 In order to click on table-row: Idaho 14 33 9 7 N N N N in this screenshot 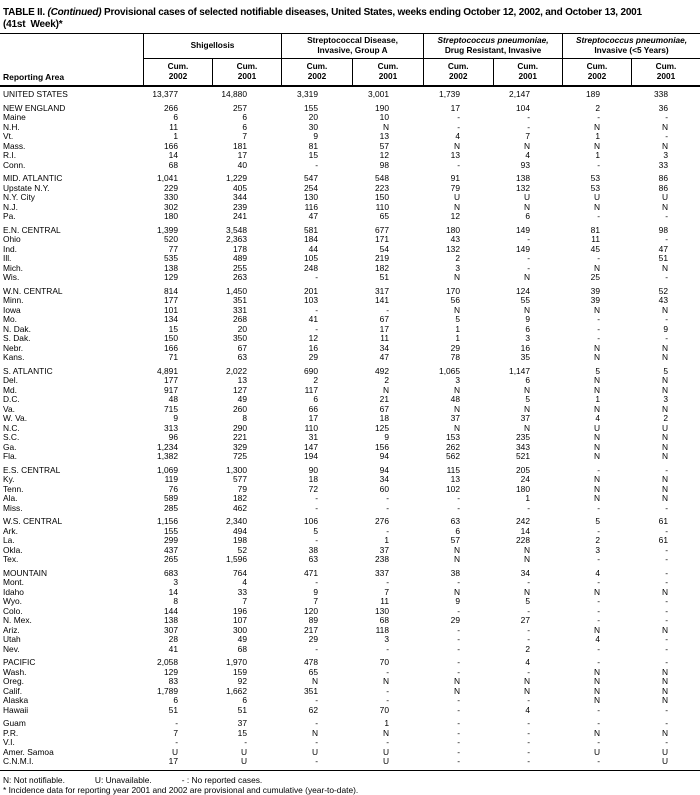, I will do `click(350, 592)`.